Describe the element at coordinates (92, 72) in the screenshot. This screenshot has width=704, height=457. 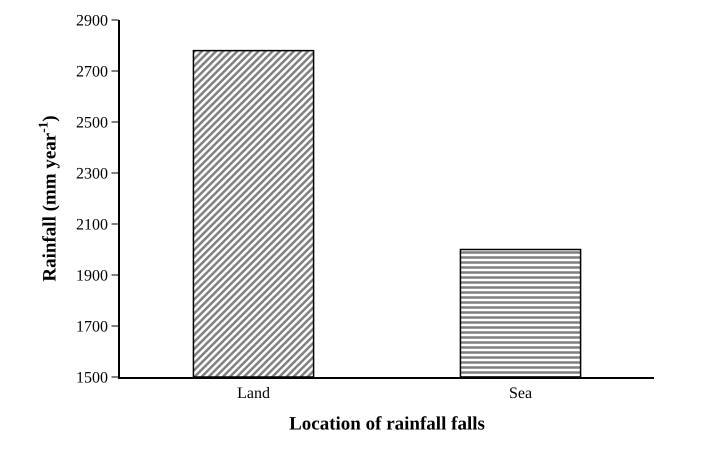
I see `y-tick-label: 2700` at that location.